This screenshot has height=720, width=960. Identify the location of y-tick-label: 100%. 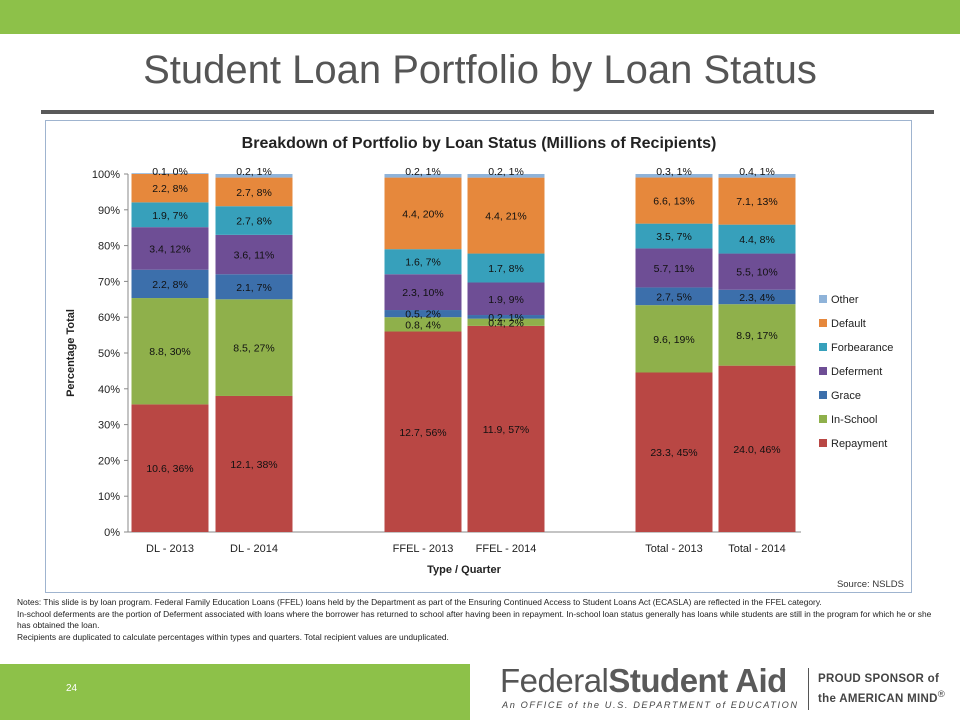
(106, 175).